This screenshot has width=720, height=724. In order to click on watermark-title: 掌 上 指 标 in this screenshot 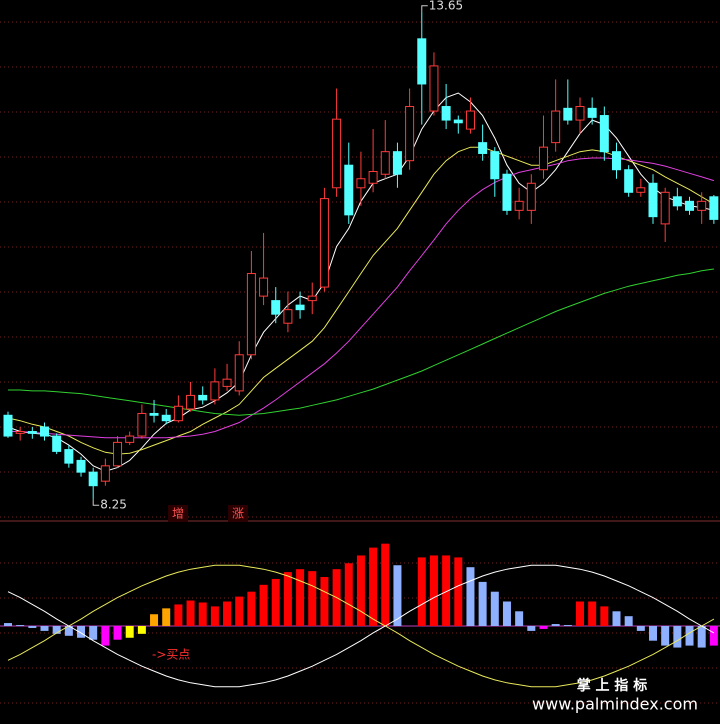, I will do `click(612, 685)`.